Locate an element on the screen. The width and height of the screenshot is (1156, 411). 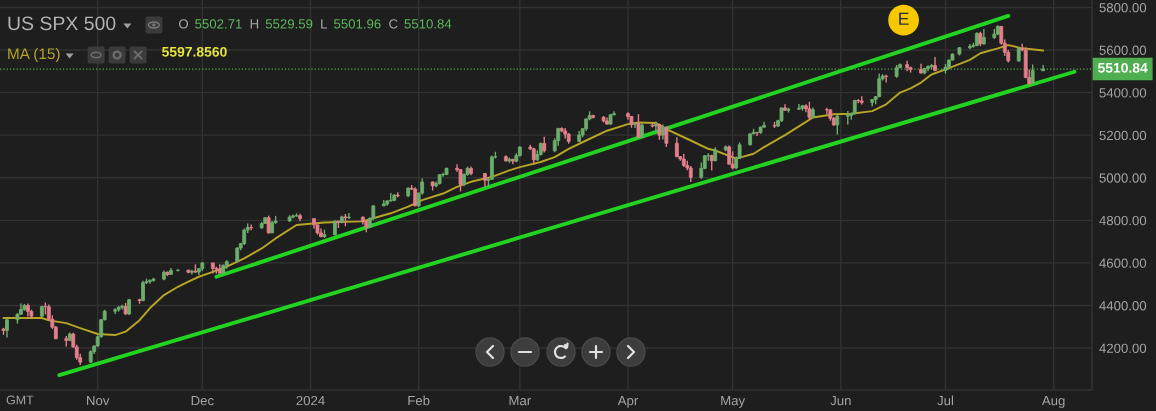
x-tick-label: Jul is located at coordinates (945, 400).